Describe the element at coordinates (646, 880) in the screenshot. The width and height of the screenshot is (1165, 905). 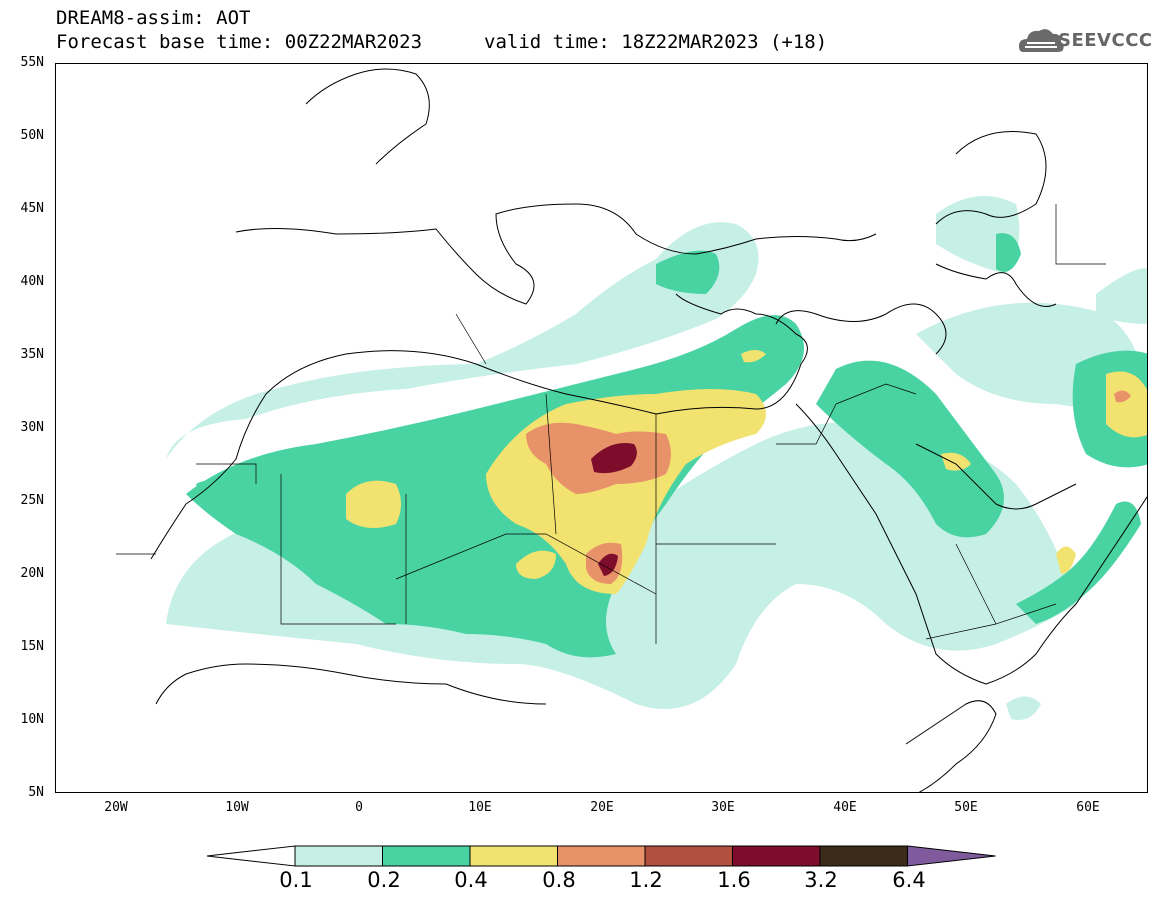
I see `colorbar-label-1-2: 1.2` at that location.